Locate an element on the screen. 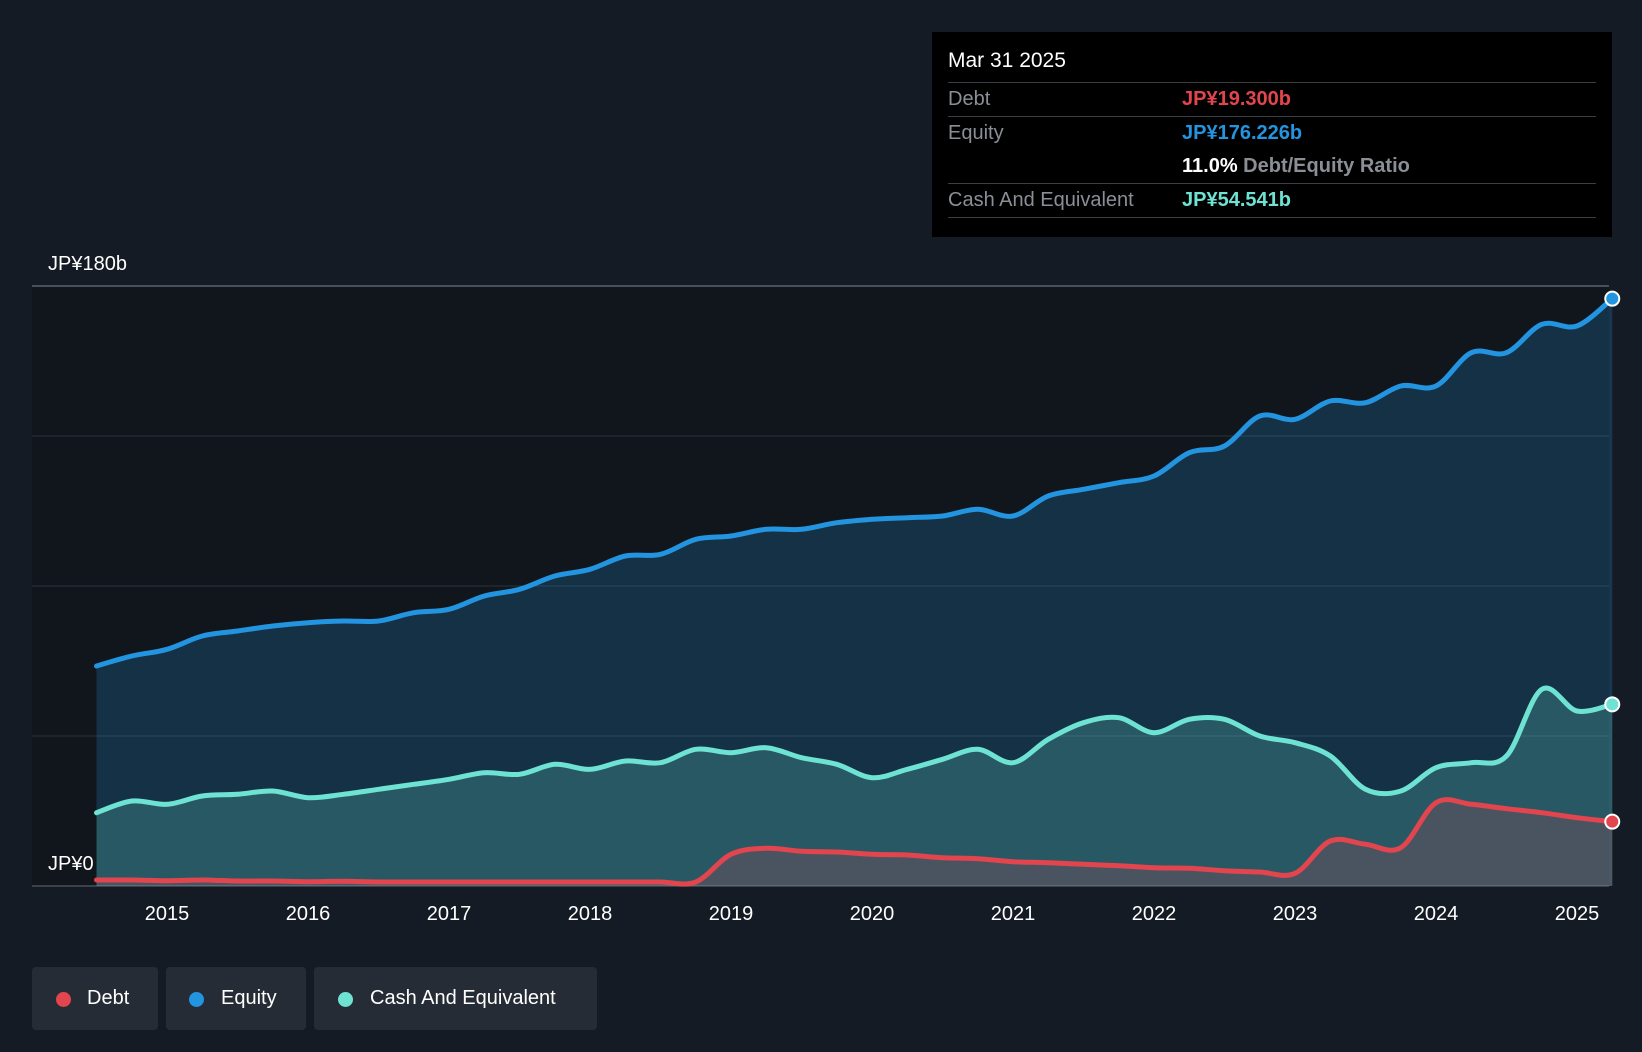 The image size is (1642, 1052). legend-item-cash: Cash And Equivalent is located at coordinates (455, 998).